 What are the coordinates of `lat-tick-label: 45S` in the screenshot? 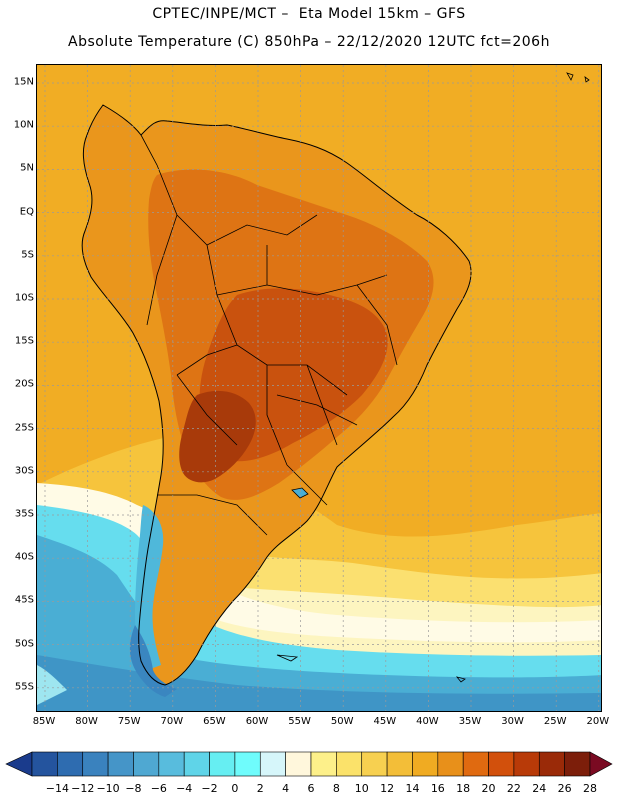 It's located at (24, 600).